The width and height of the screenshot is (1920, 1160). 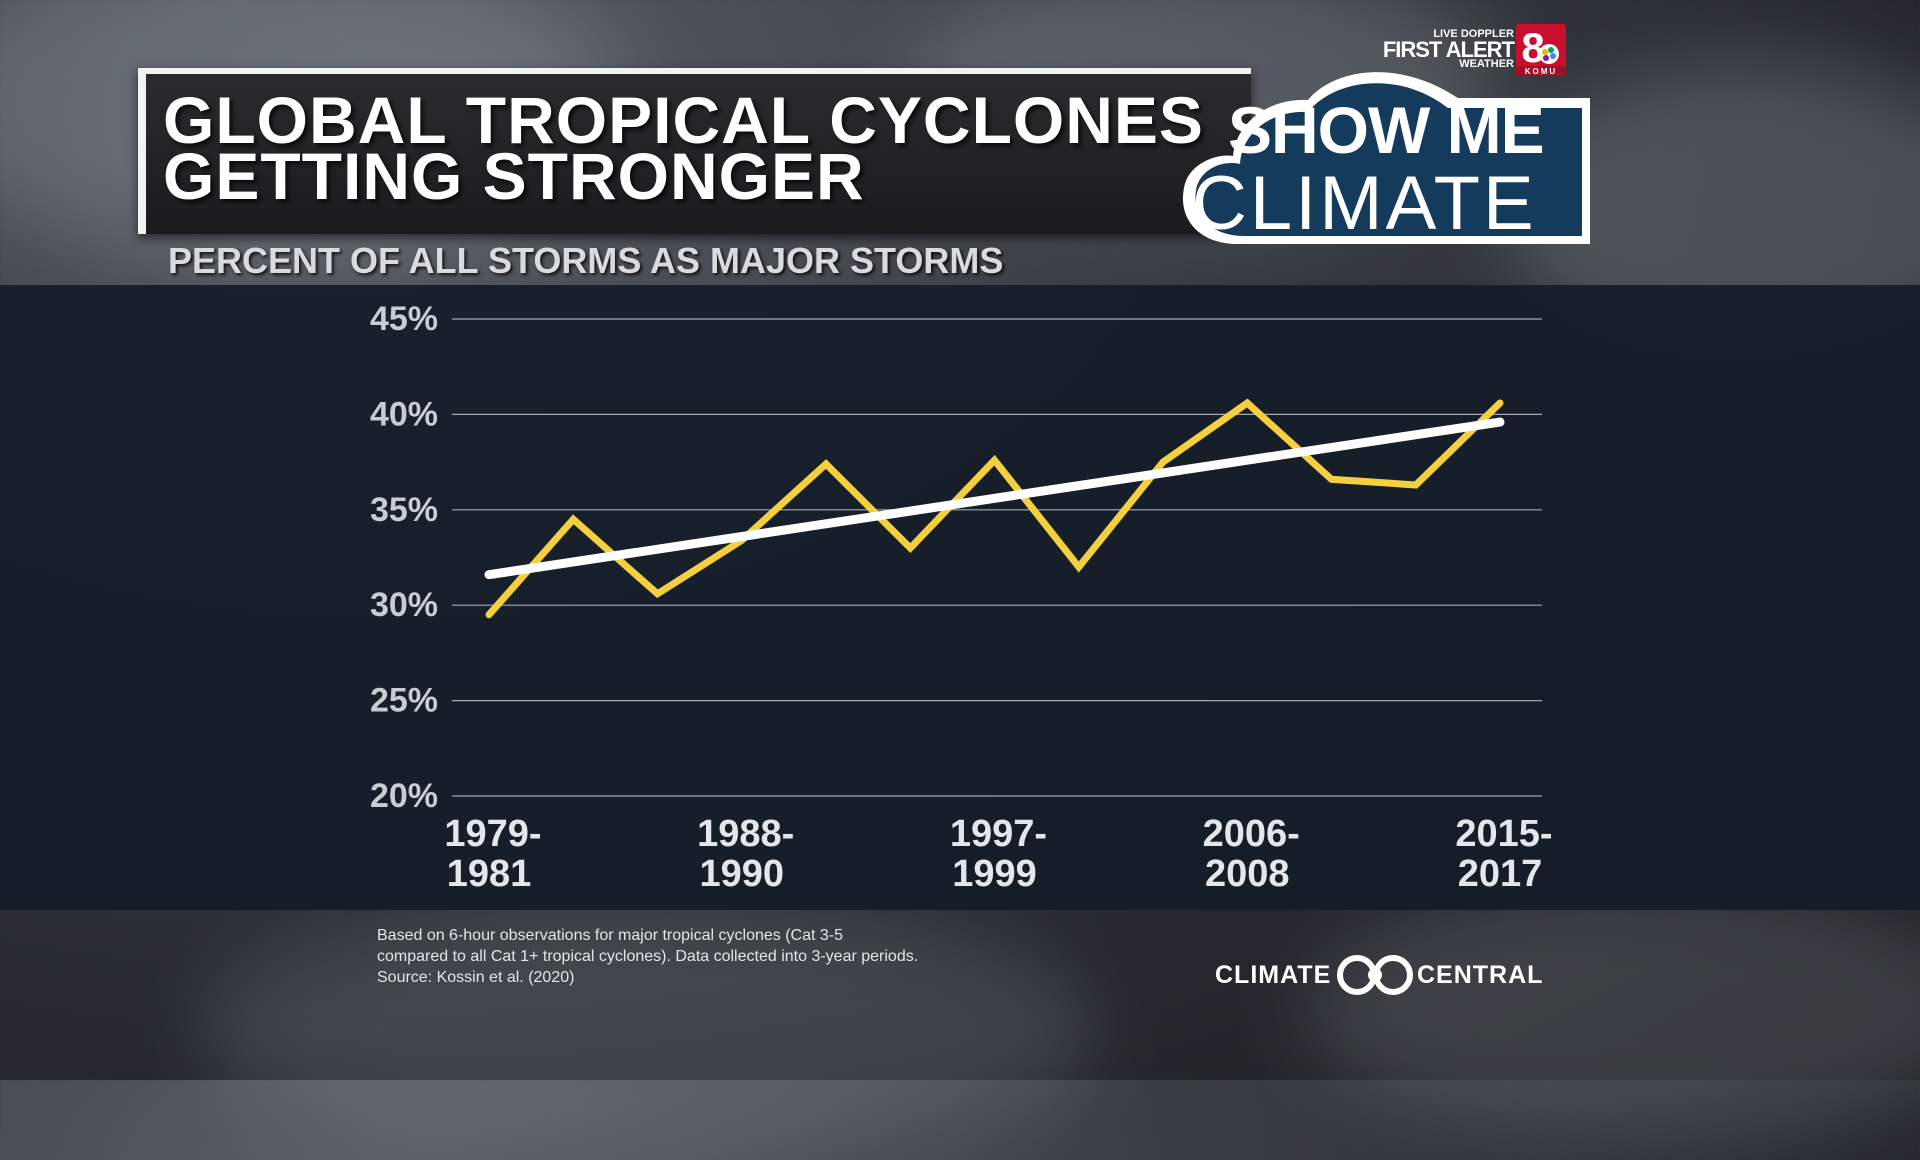 I want to click on footnote-source: Source: Kossin et al. (2020), so click(x=697, y=977).